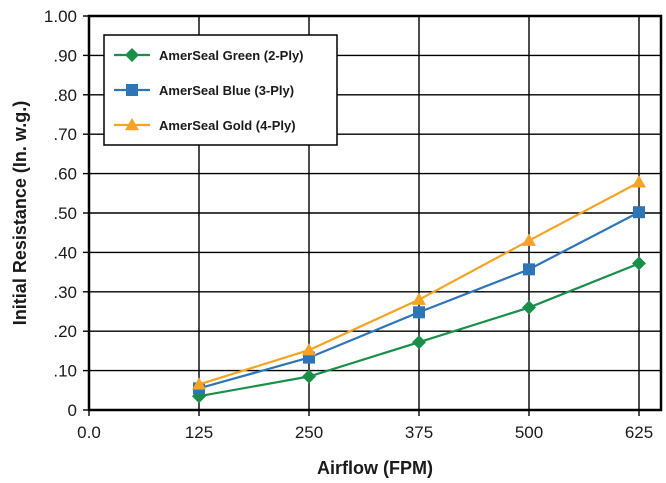  What do you see at coordinates (65, 55) in the screenshot?
I see `y-tick-label: .90` at bounding box center [65, 55].